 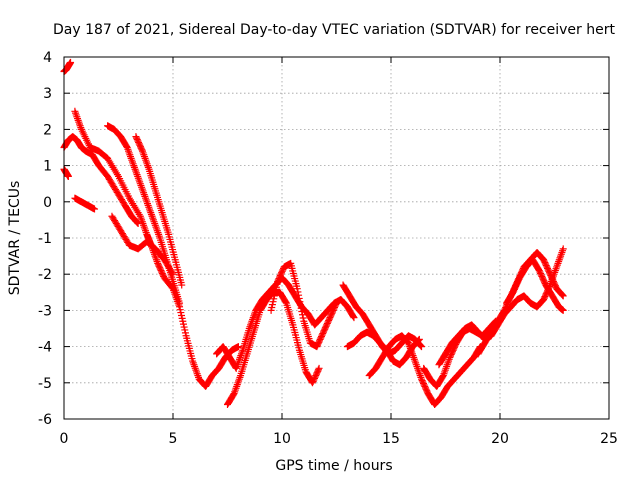 I want to click on series-sat-r, so click(x=535, y=285).